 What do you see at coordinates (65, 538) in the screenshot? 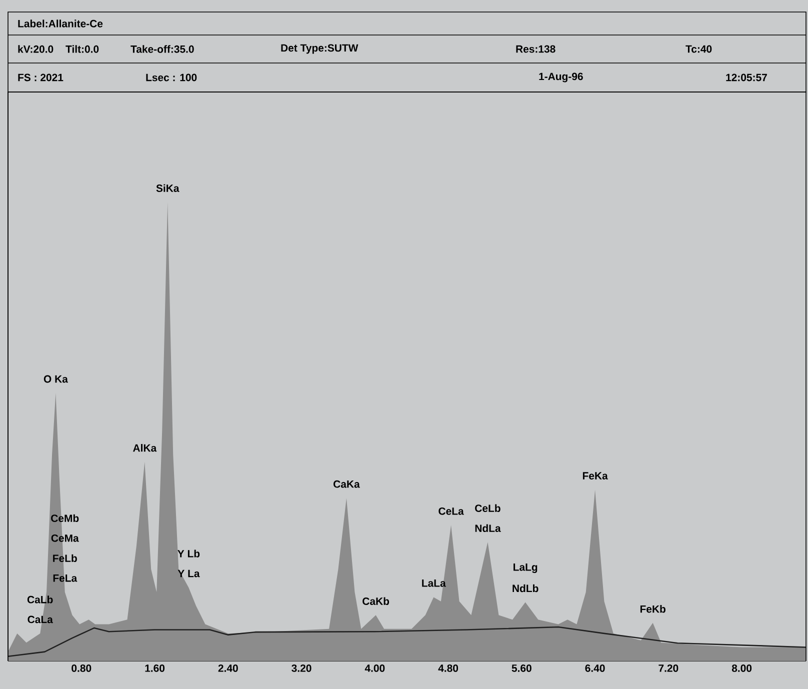
I see `annotation: CeMa` at bounding box center [65, 538].